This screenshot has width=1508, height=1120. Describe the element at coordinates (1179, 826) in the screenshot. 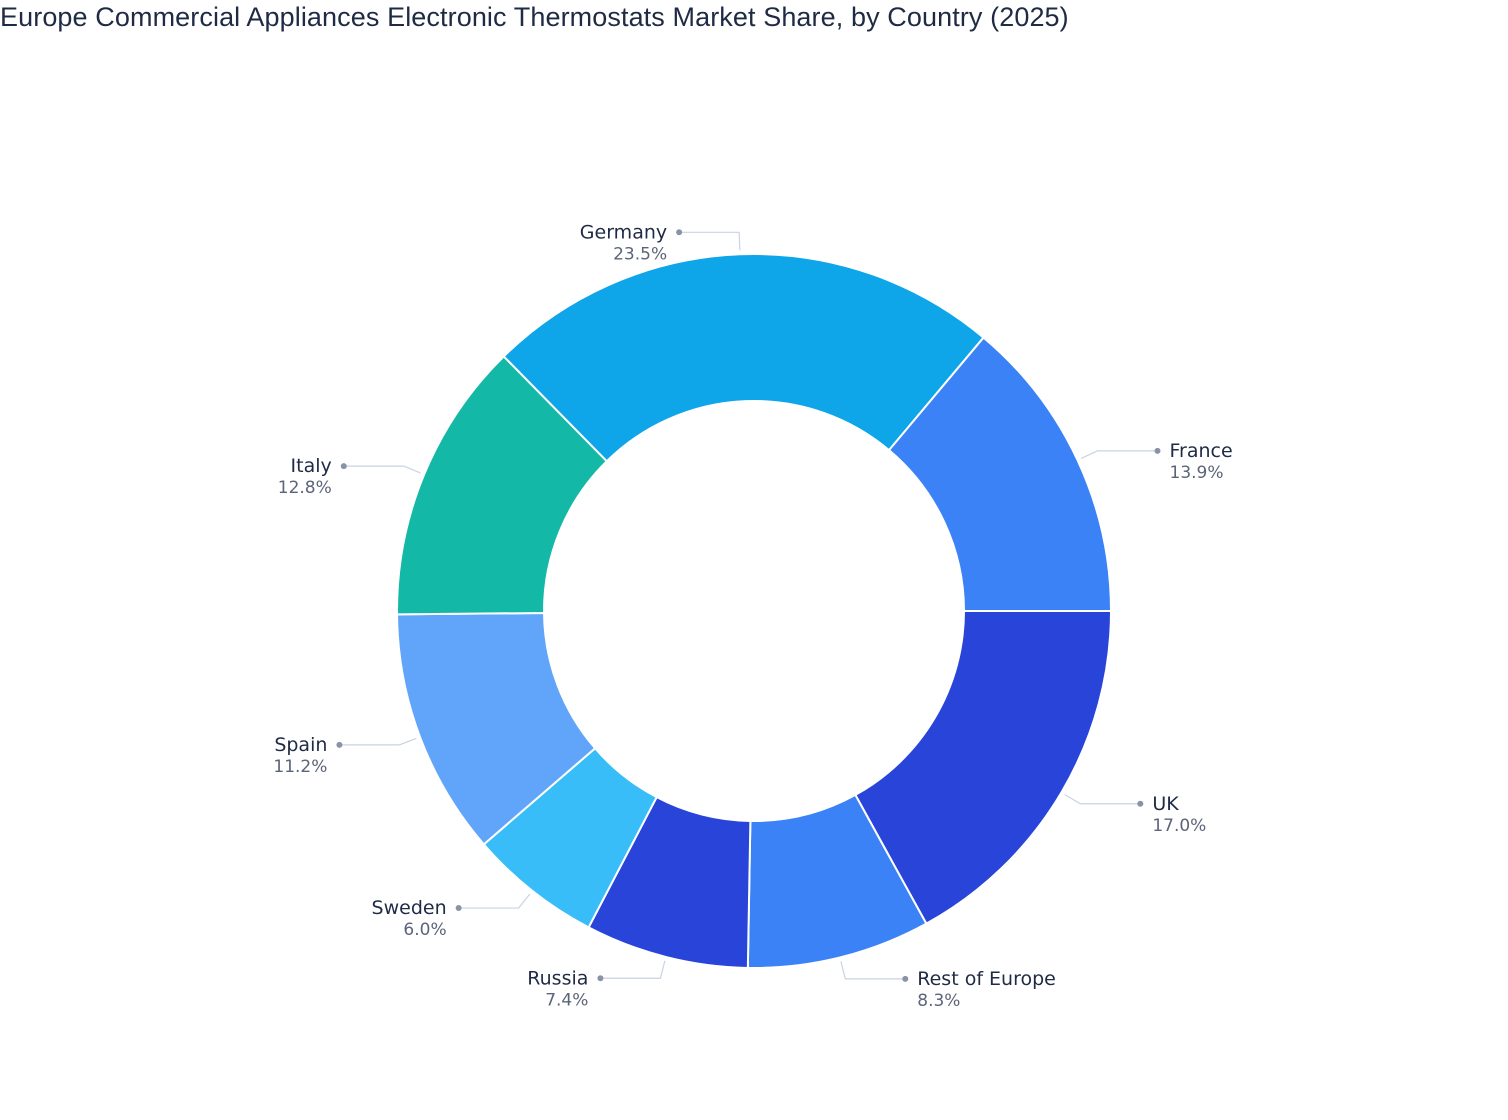

I see `slice-value-uk: 17.0%` at that location.